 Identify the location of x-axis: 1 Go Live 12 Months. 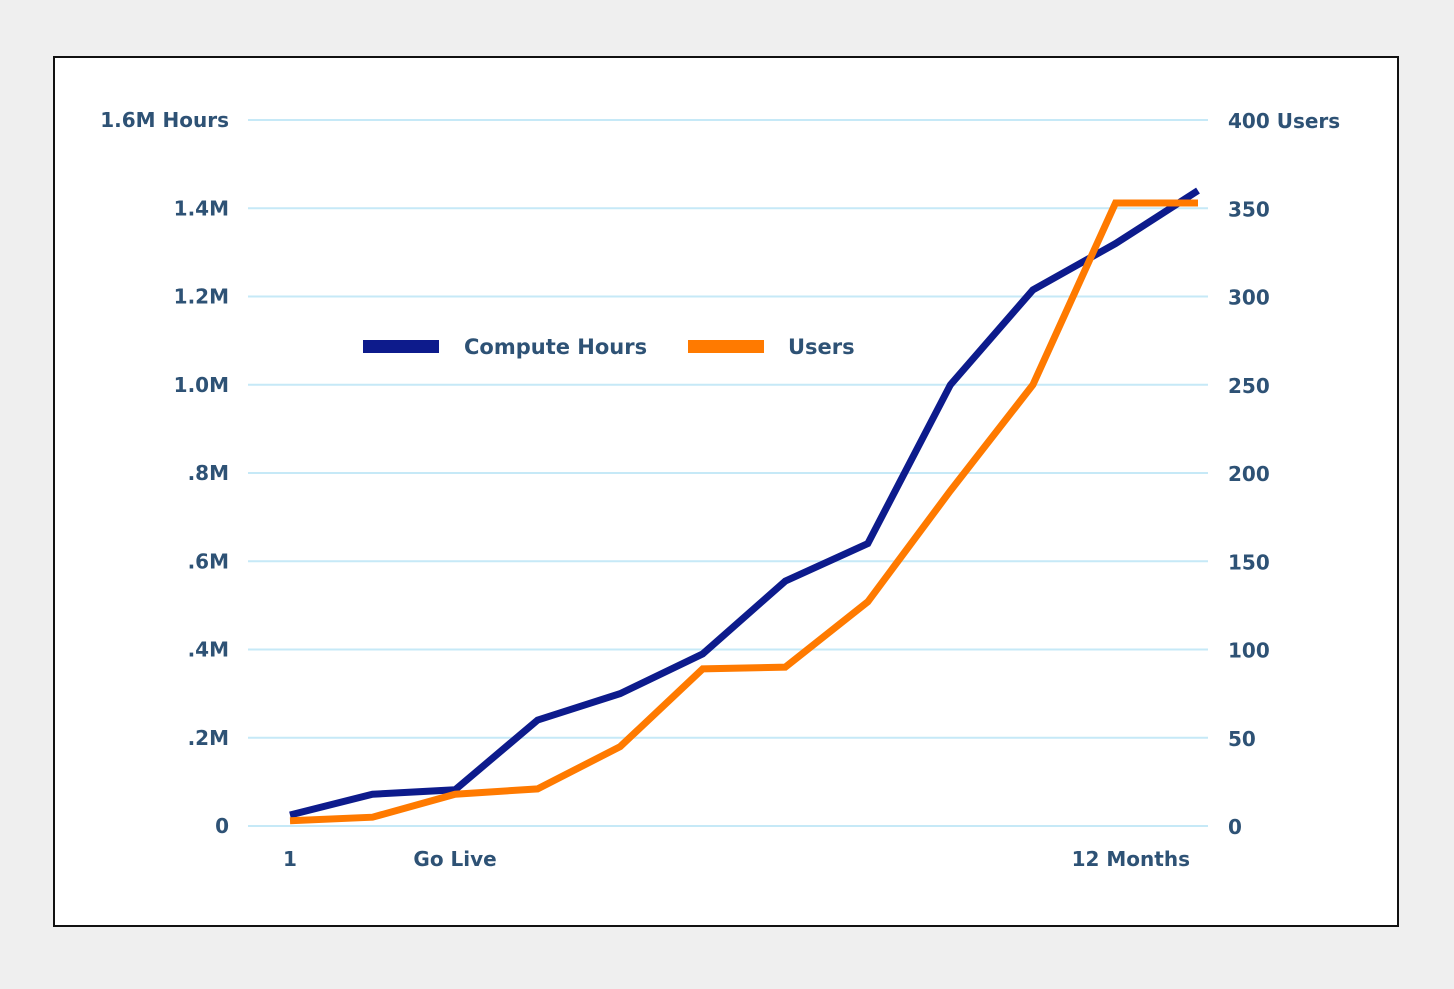
(736, 859).